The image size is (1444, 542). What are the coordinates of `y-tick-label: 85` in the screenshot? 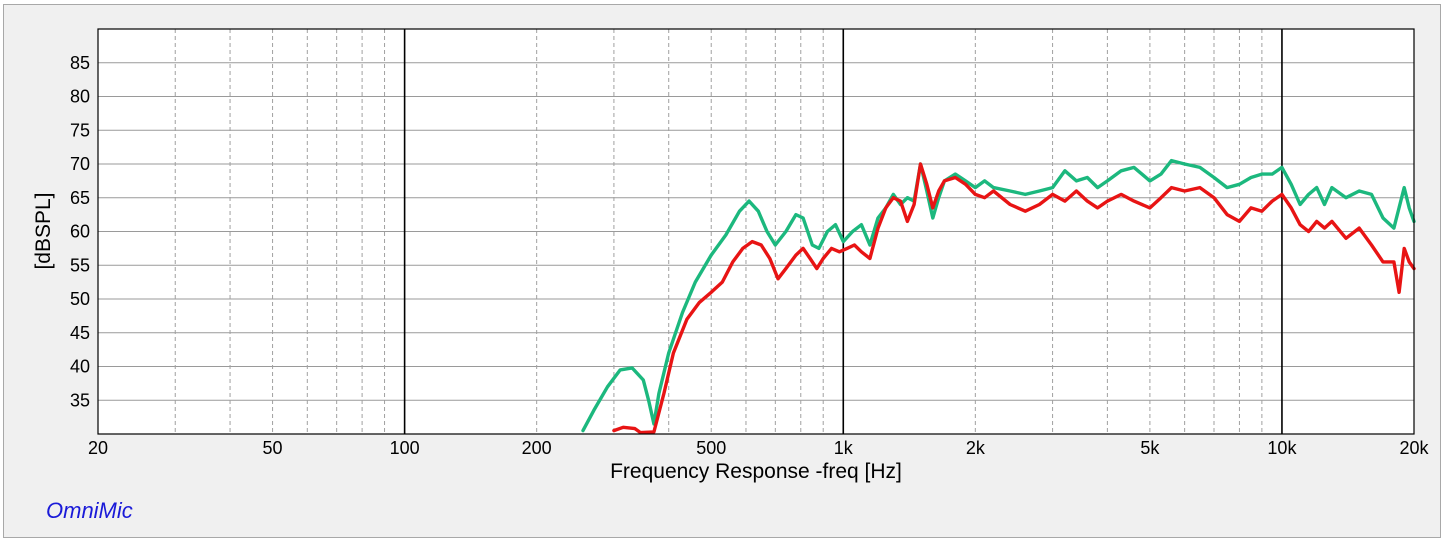 It's located at (80, 63).